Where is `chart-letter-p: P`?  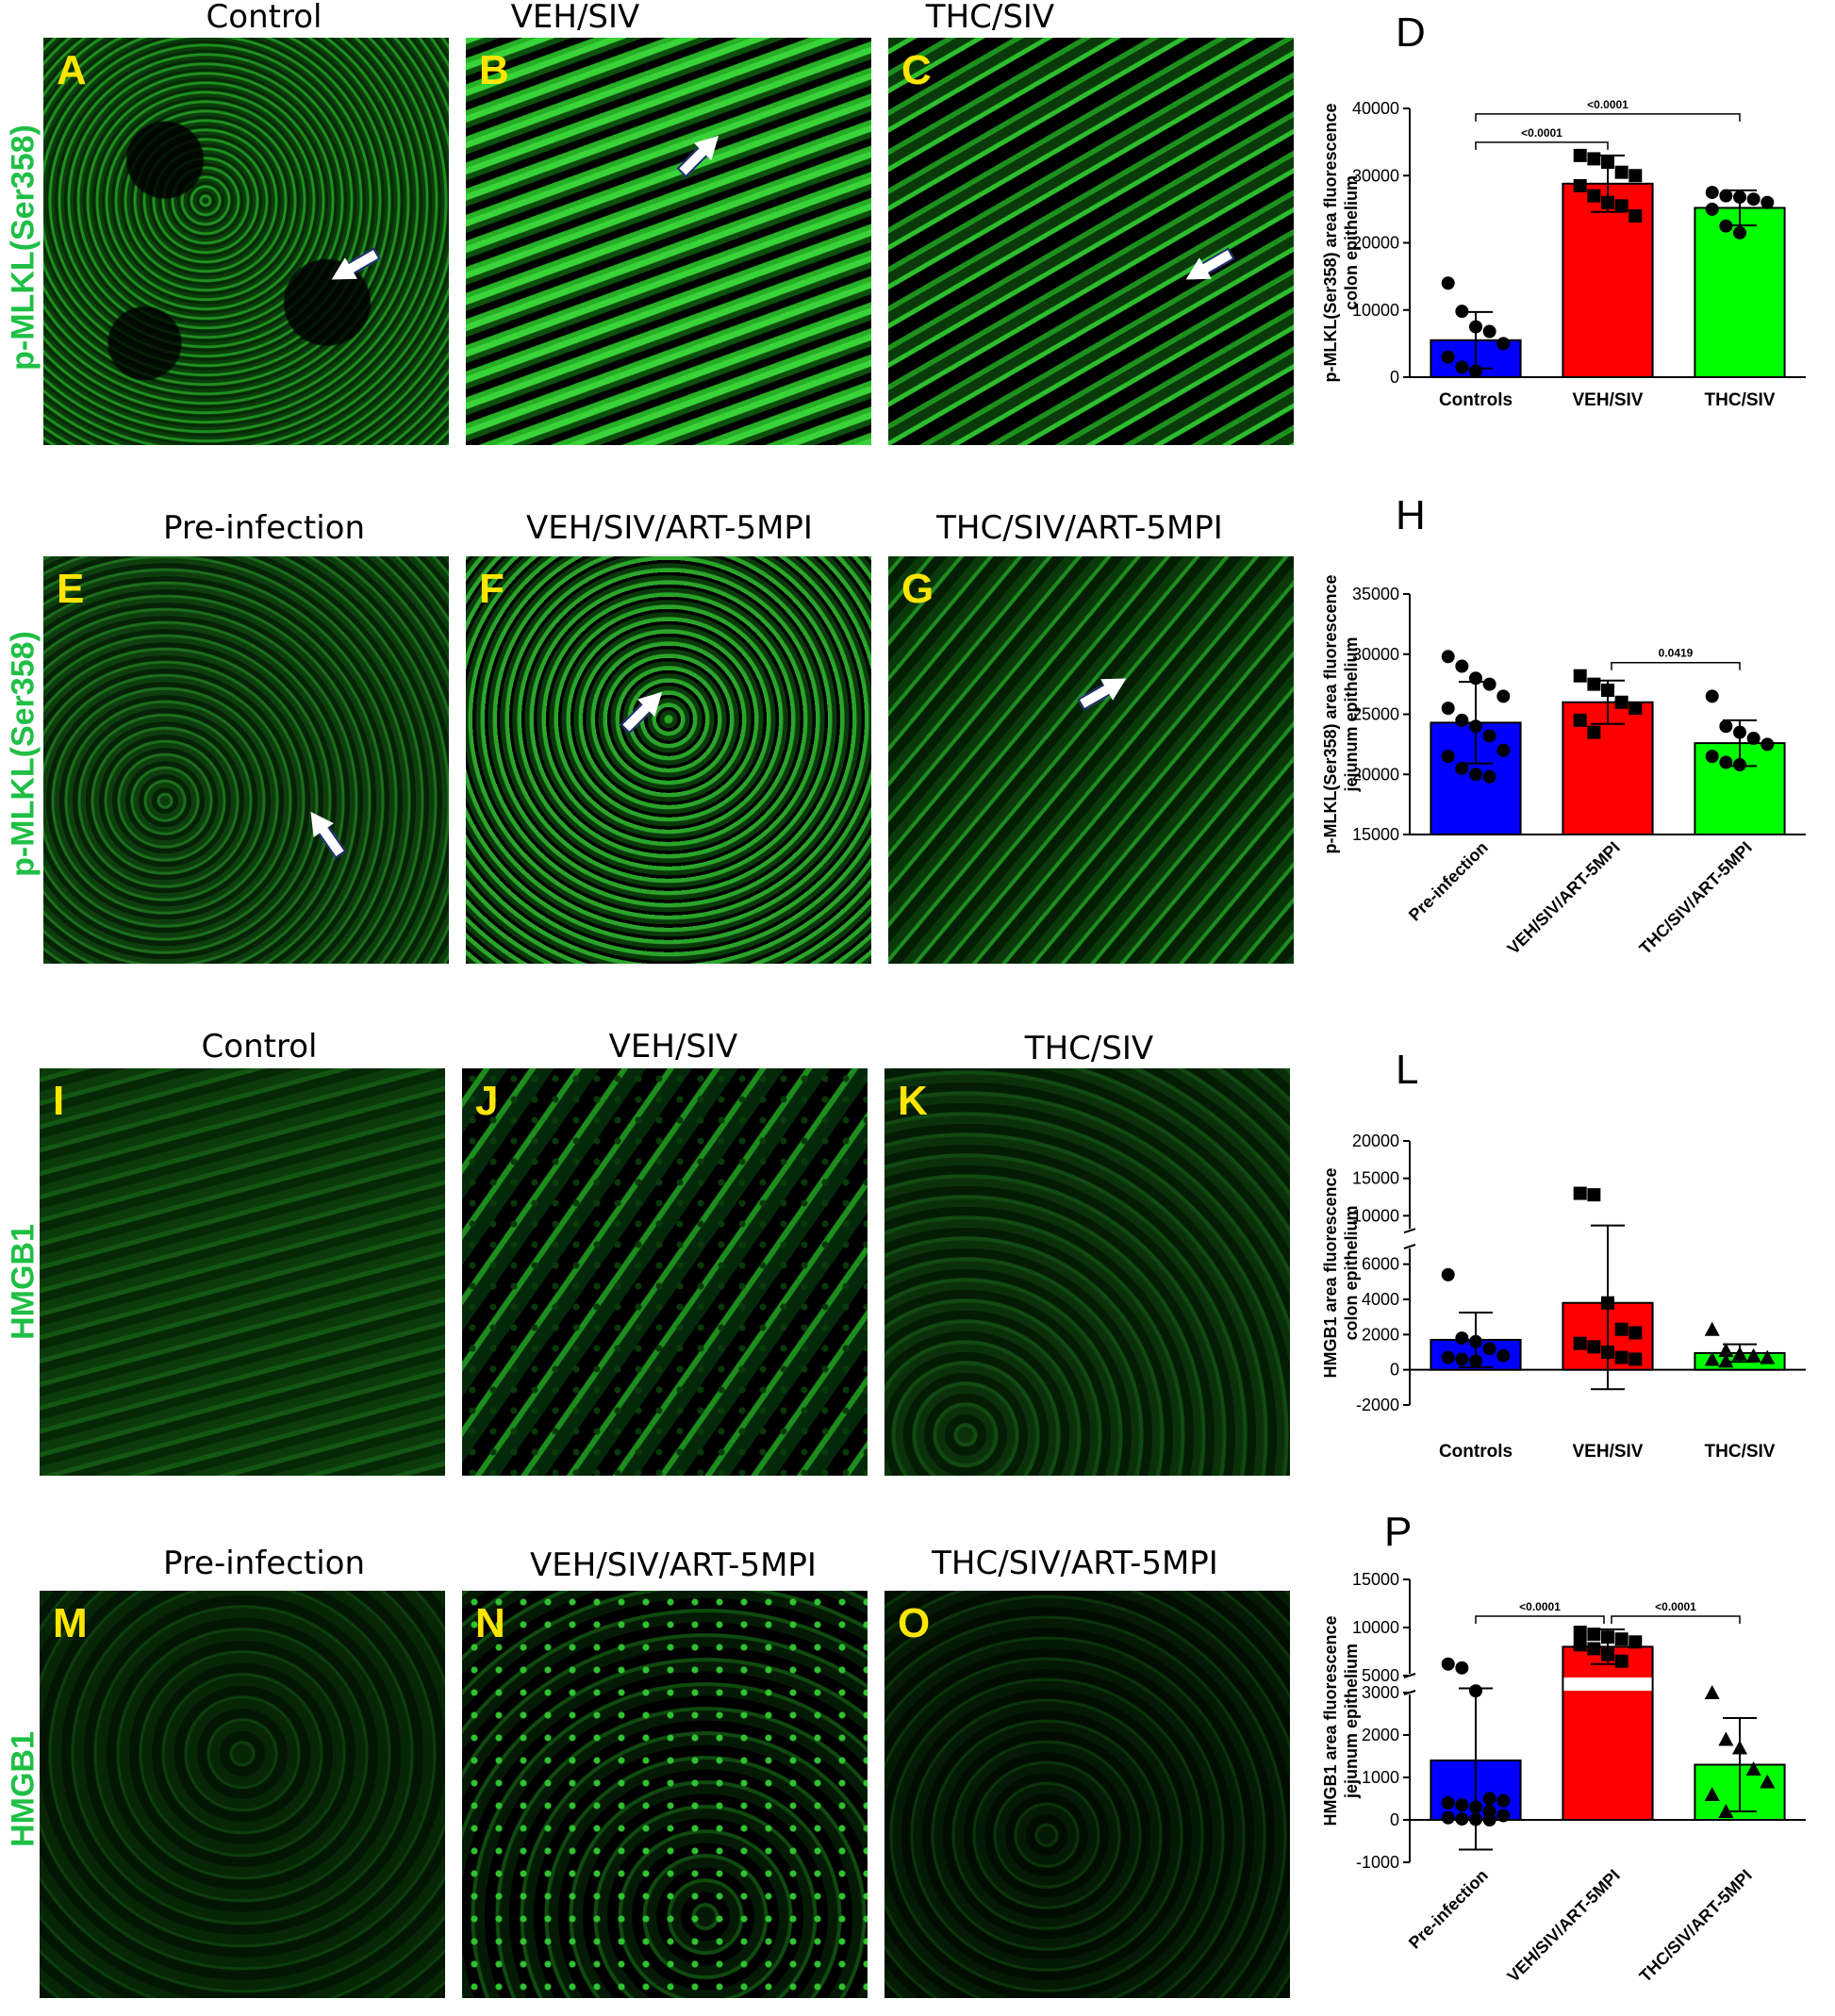
chart-letter-p: P is located at coordinates (1398, 1532).